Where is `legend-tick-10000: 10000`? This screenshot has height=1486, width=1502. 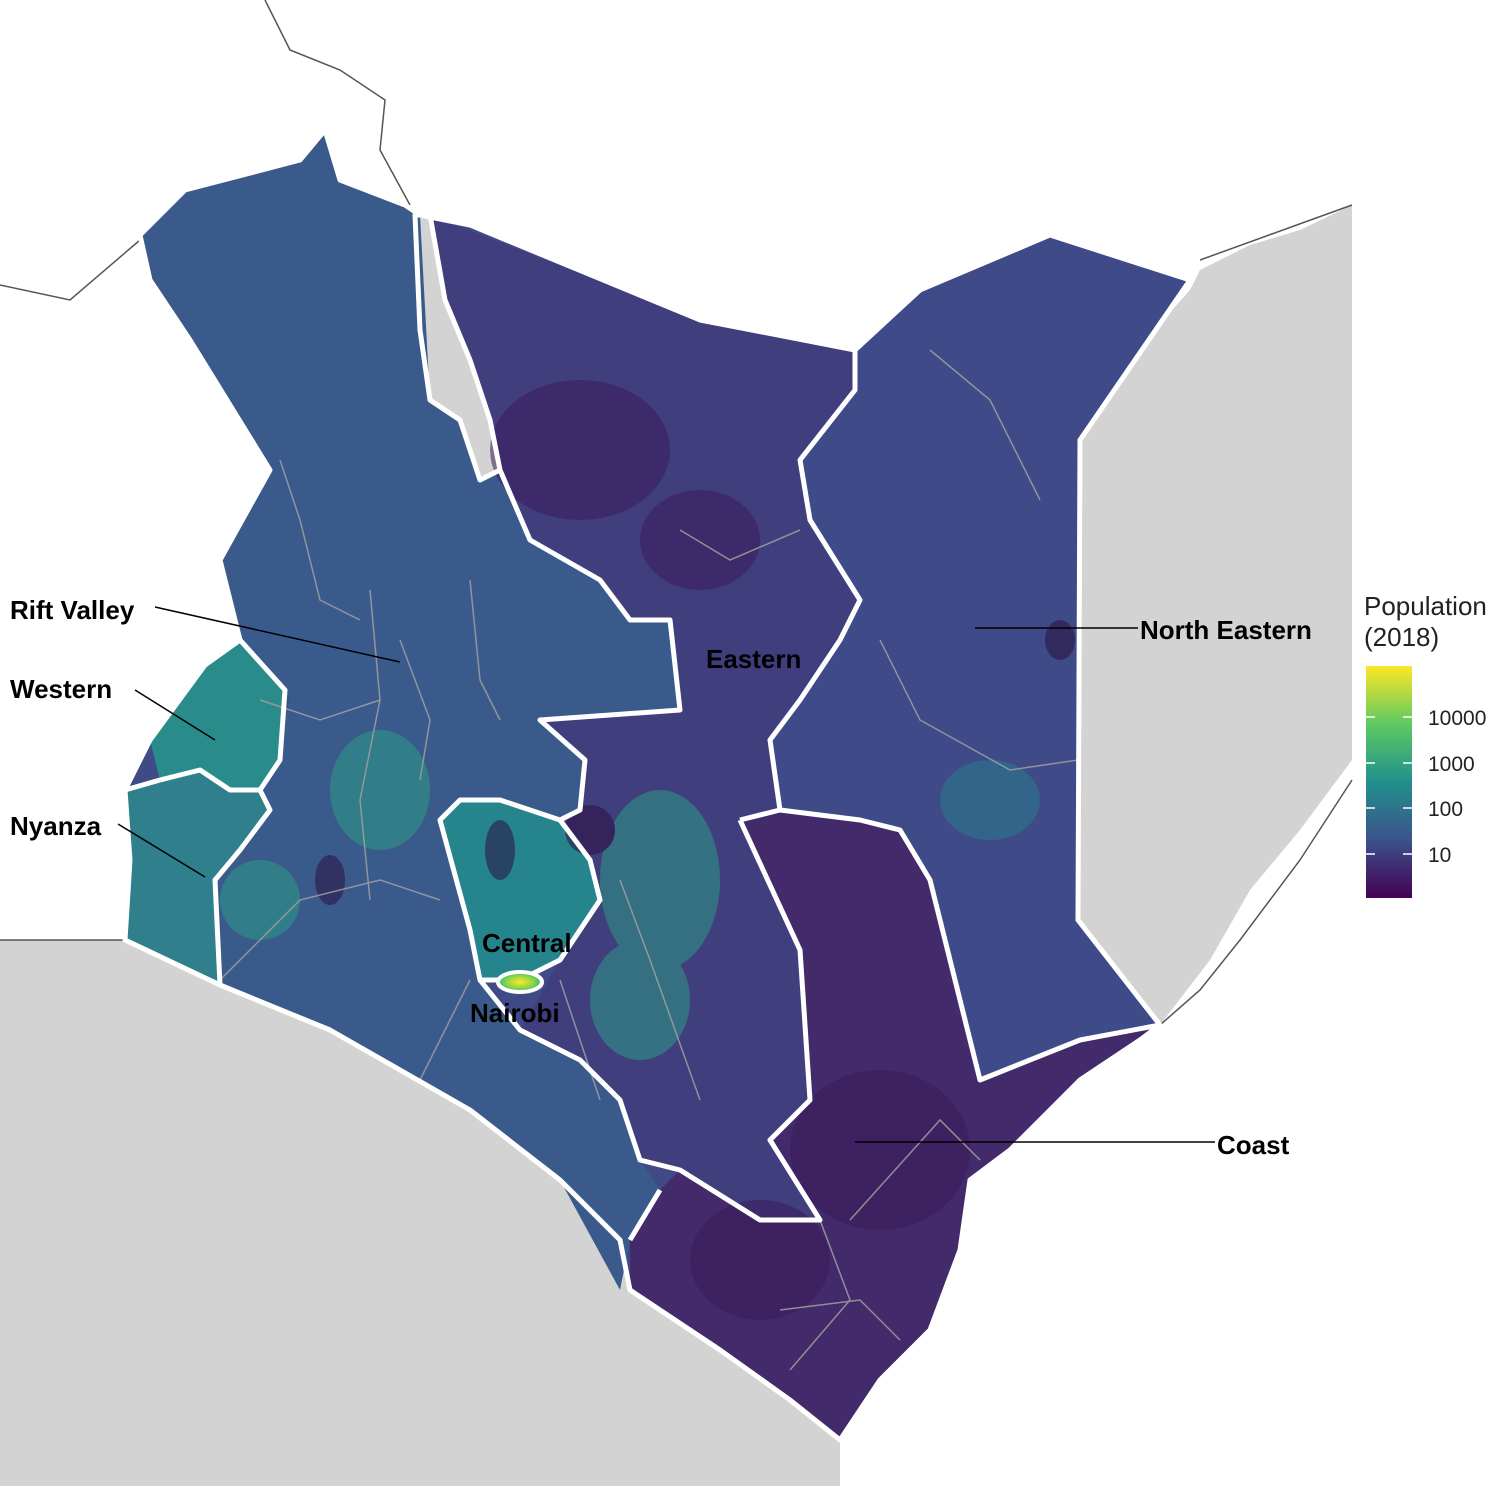 legend-tick-10000: 10000 is located at coordinates (1457, 718).